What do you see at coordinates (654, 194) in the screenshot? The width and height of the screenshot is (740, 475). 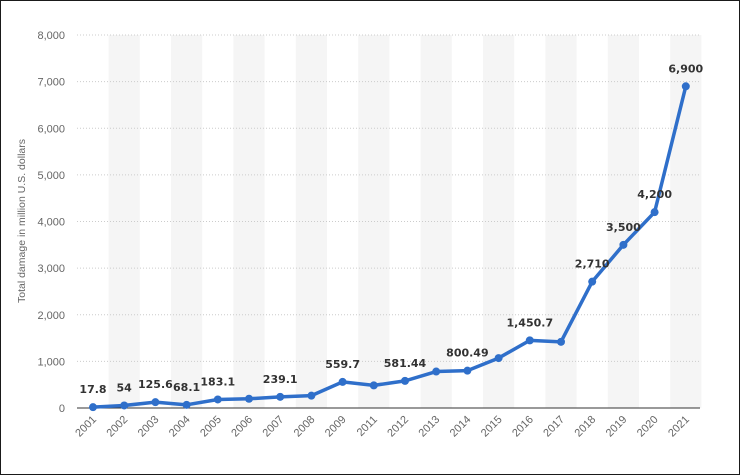 I see `data-label-2020: 4,200` at bounding box center [654, 194].